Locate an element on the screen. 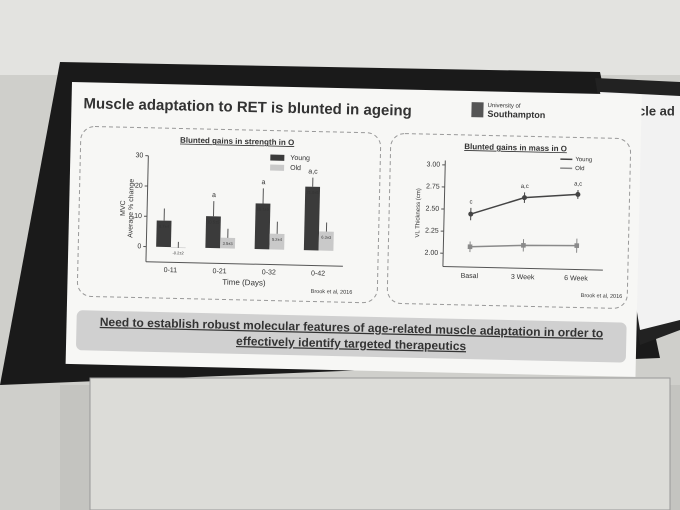 The height and width of the screenshot is (510, 680). value-label: 15.1±5 is located at coordinates (263, 208).